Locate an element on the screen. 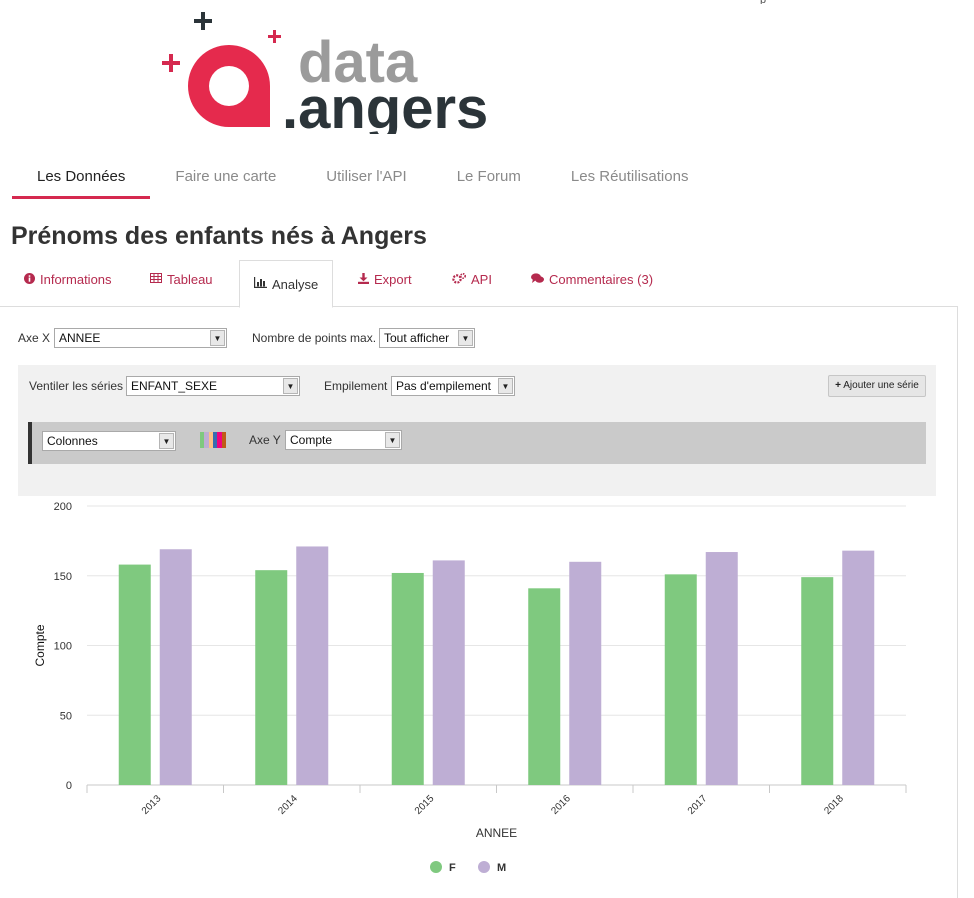  y-axis-label: Compte is located at coordinates (40, 645).